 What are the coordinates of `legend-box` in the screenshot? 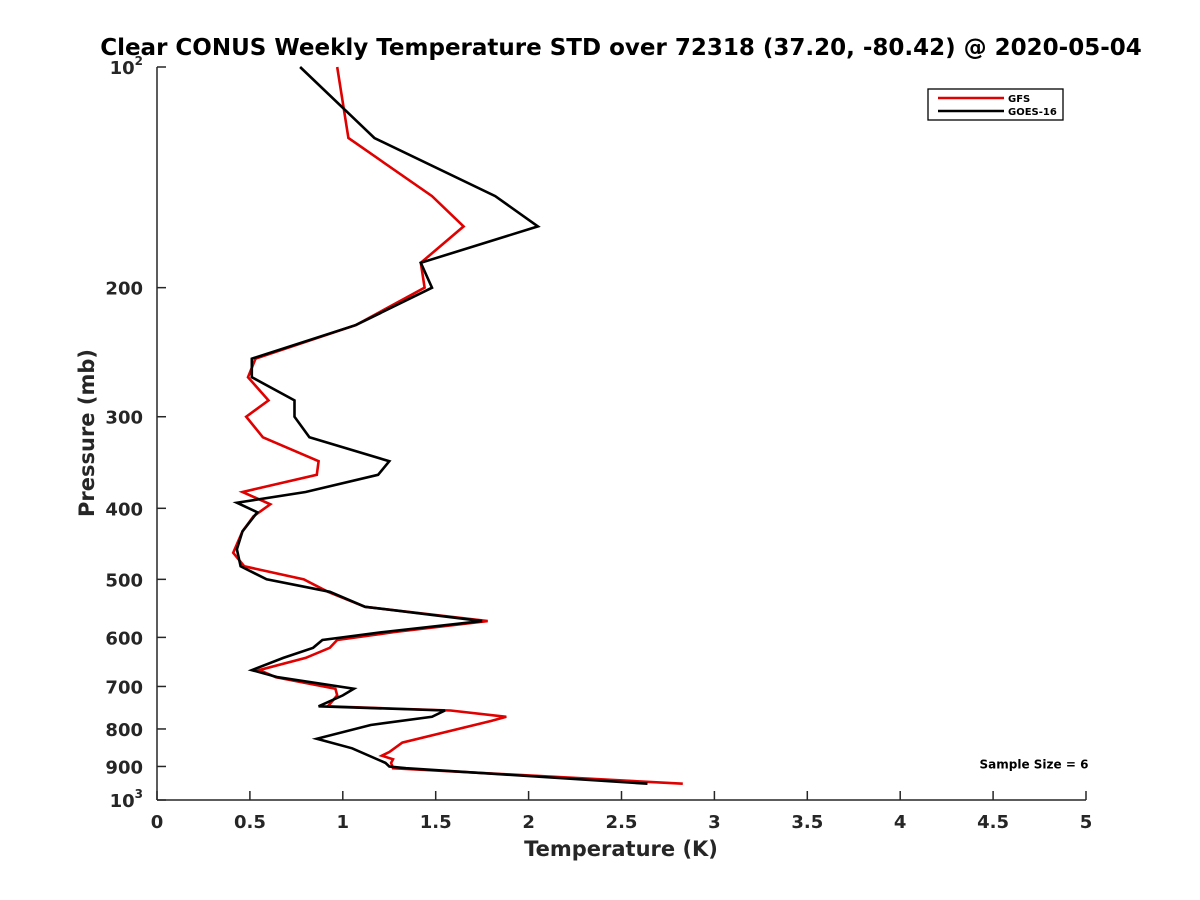 It's located at (995, 104).